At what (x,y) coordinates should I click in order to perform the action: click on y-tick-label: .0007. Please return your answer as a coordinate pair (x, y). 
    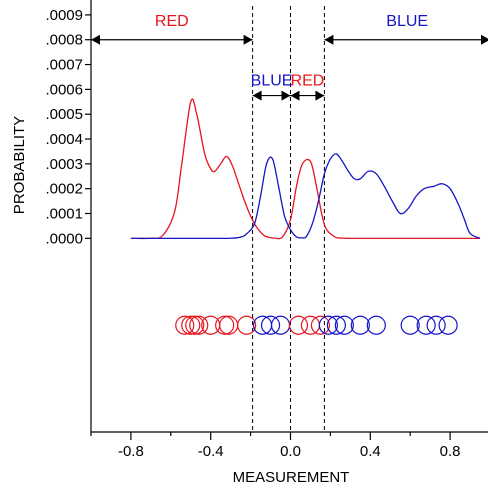
    Looking at the image, I should click on (64, 65).